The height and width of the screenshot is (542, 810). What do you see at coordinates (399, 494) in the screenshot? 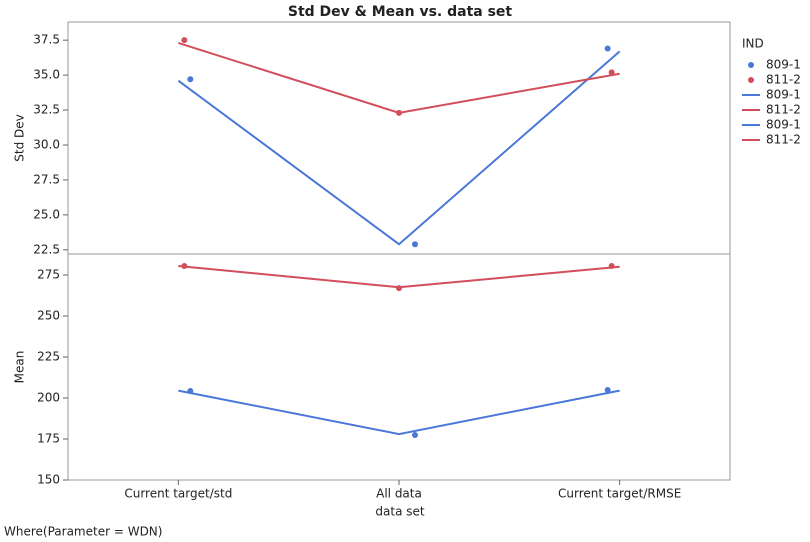
I see `x-tick-label: All data` at bounding box center [399, 494].